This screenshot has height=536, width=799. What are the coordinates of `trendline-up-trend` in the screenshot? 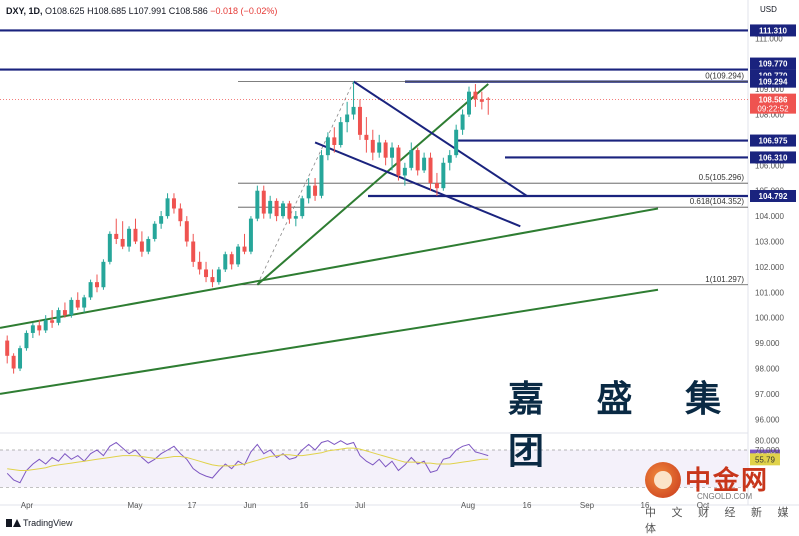 It's located at (372, 184).